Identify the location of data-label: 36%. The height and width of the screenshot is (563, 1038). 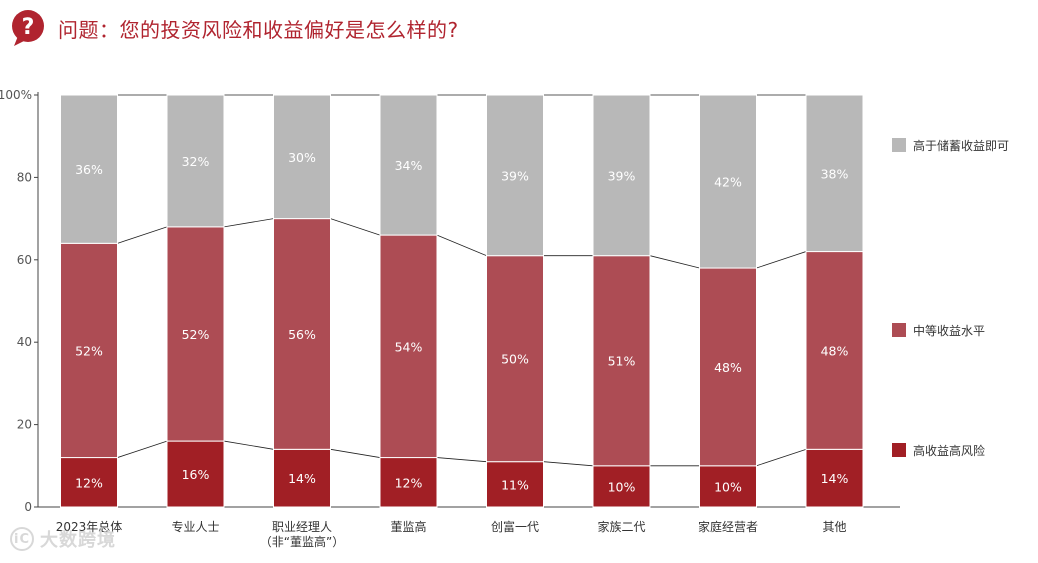
(89, 169).